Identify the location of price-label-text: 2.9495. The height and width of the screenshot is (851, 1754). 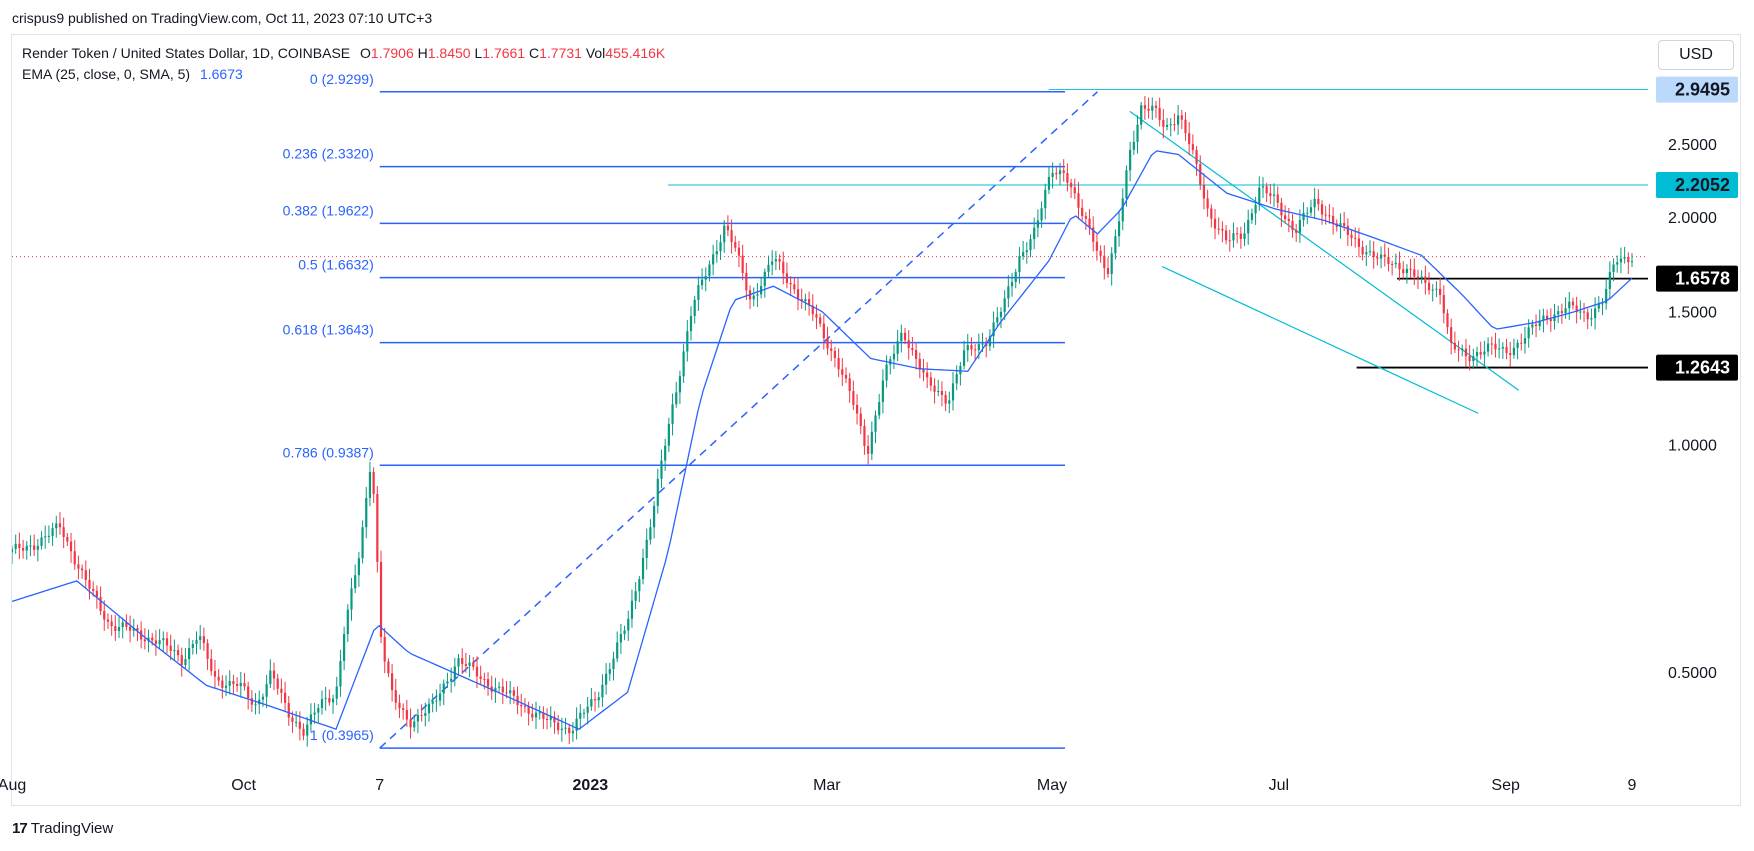
(1702, 90).